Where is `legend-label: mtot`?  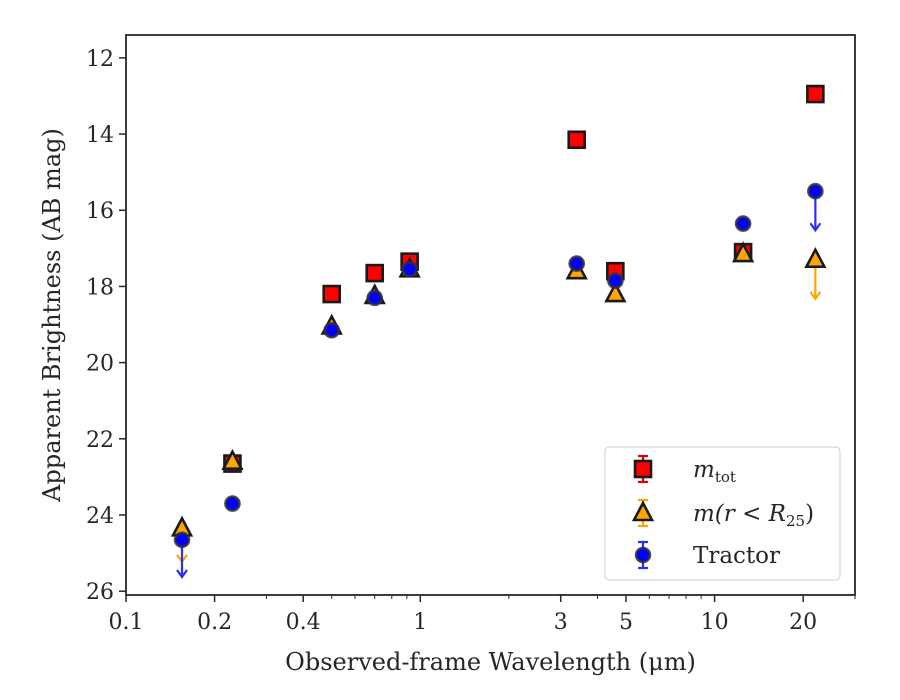
legend-label: mtot is located at coordinates (714, 471).